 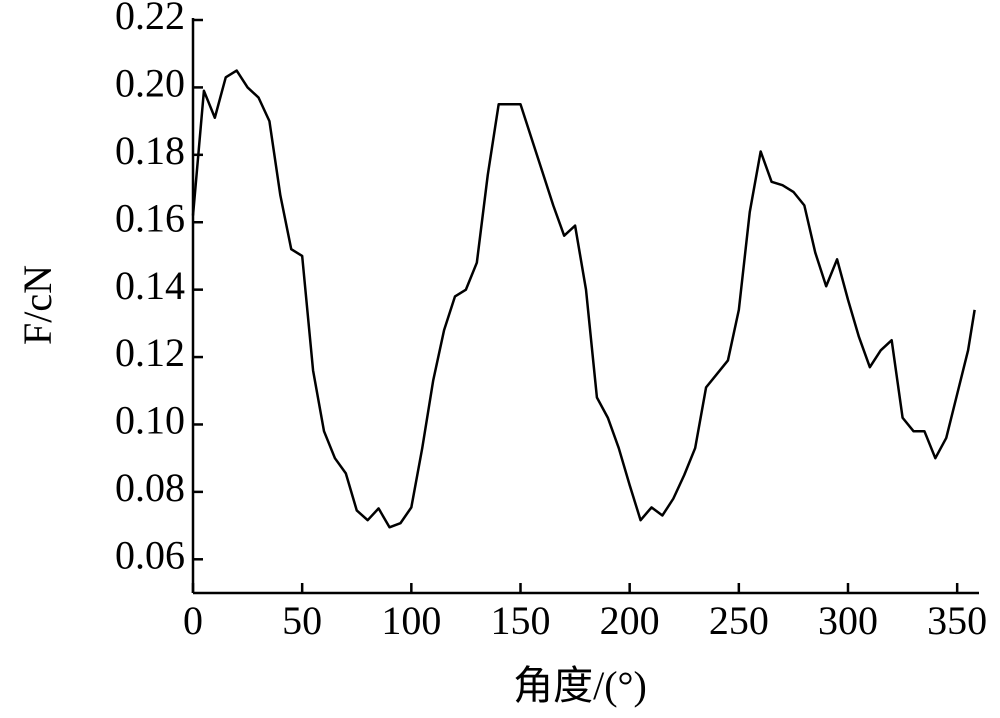 What do you see at coordinates (150, 285) in the screenshot?
I see `y-tick-label: 0.14` at bounding box center [150, 285].